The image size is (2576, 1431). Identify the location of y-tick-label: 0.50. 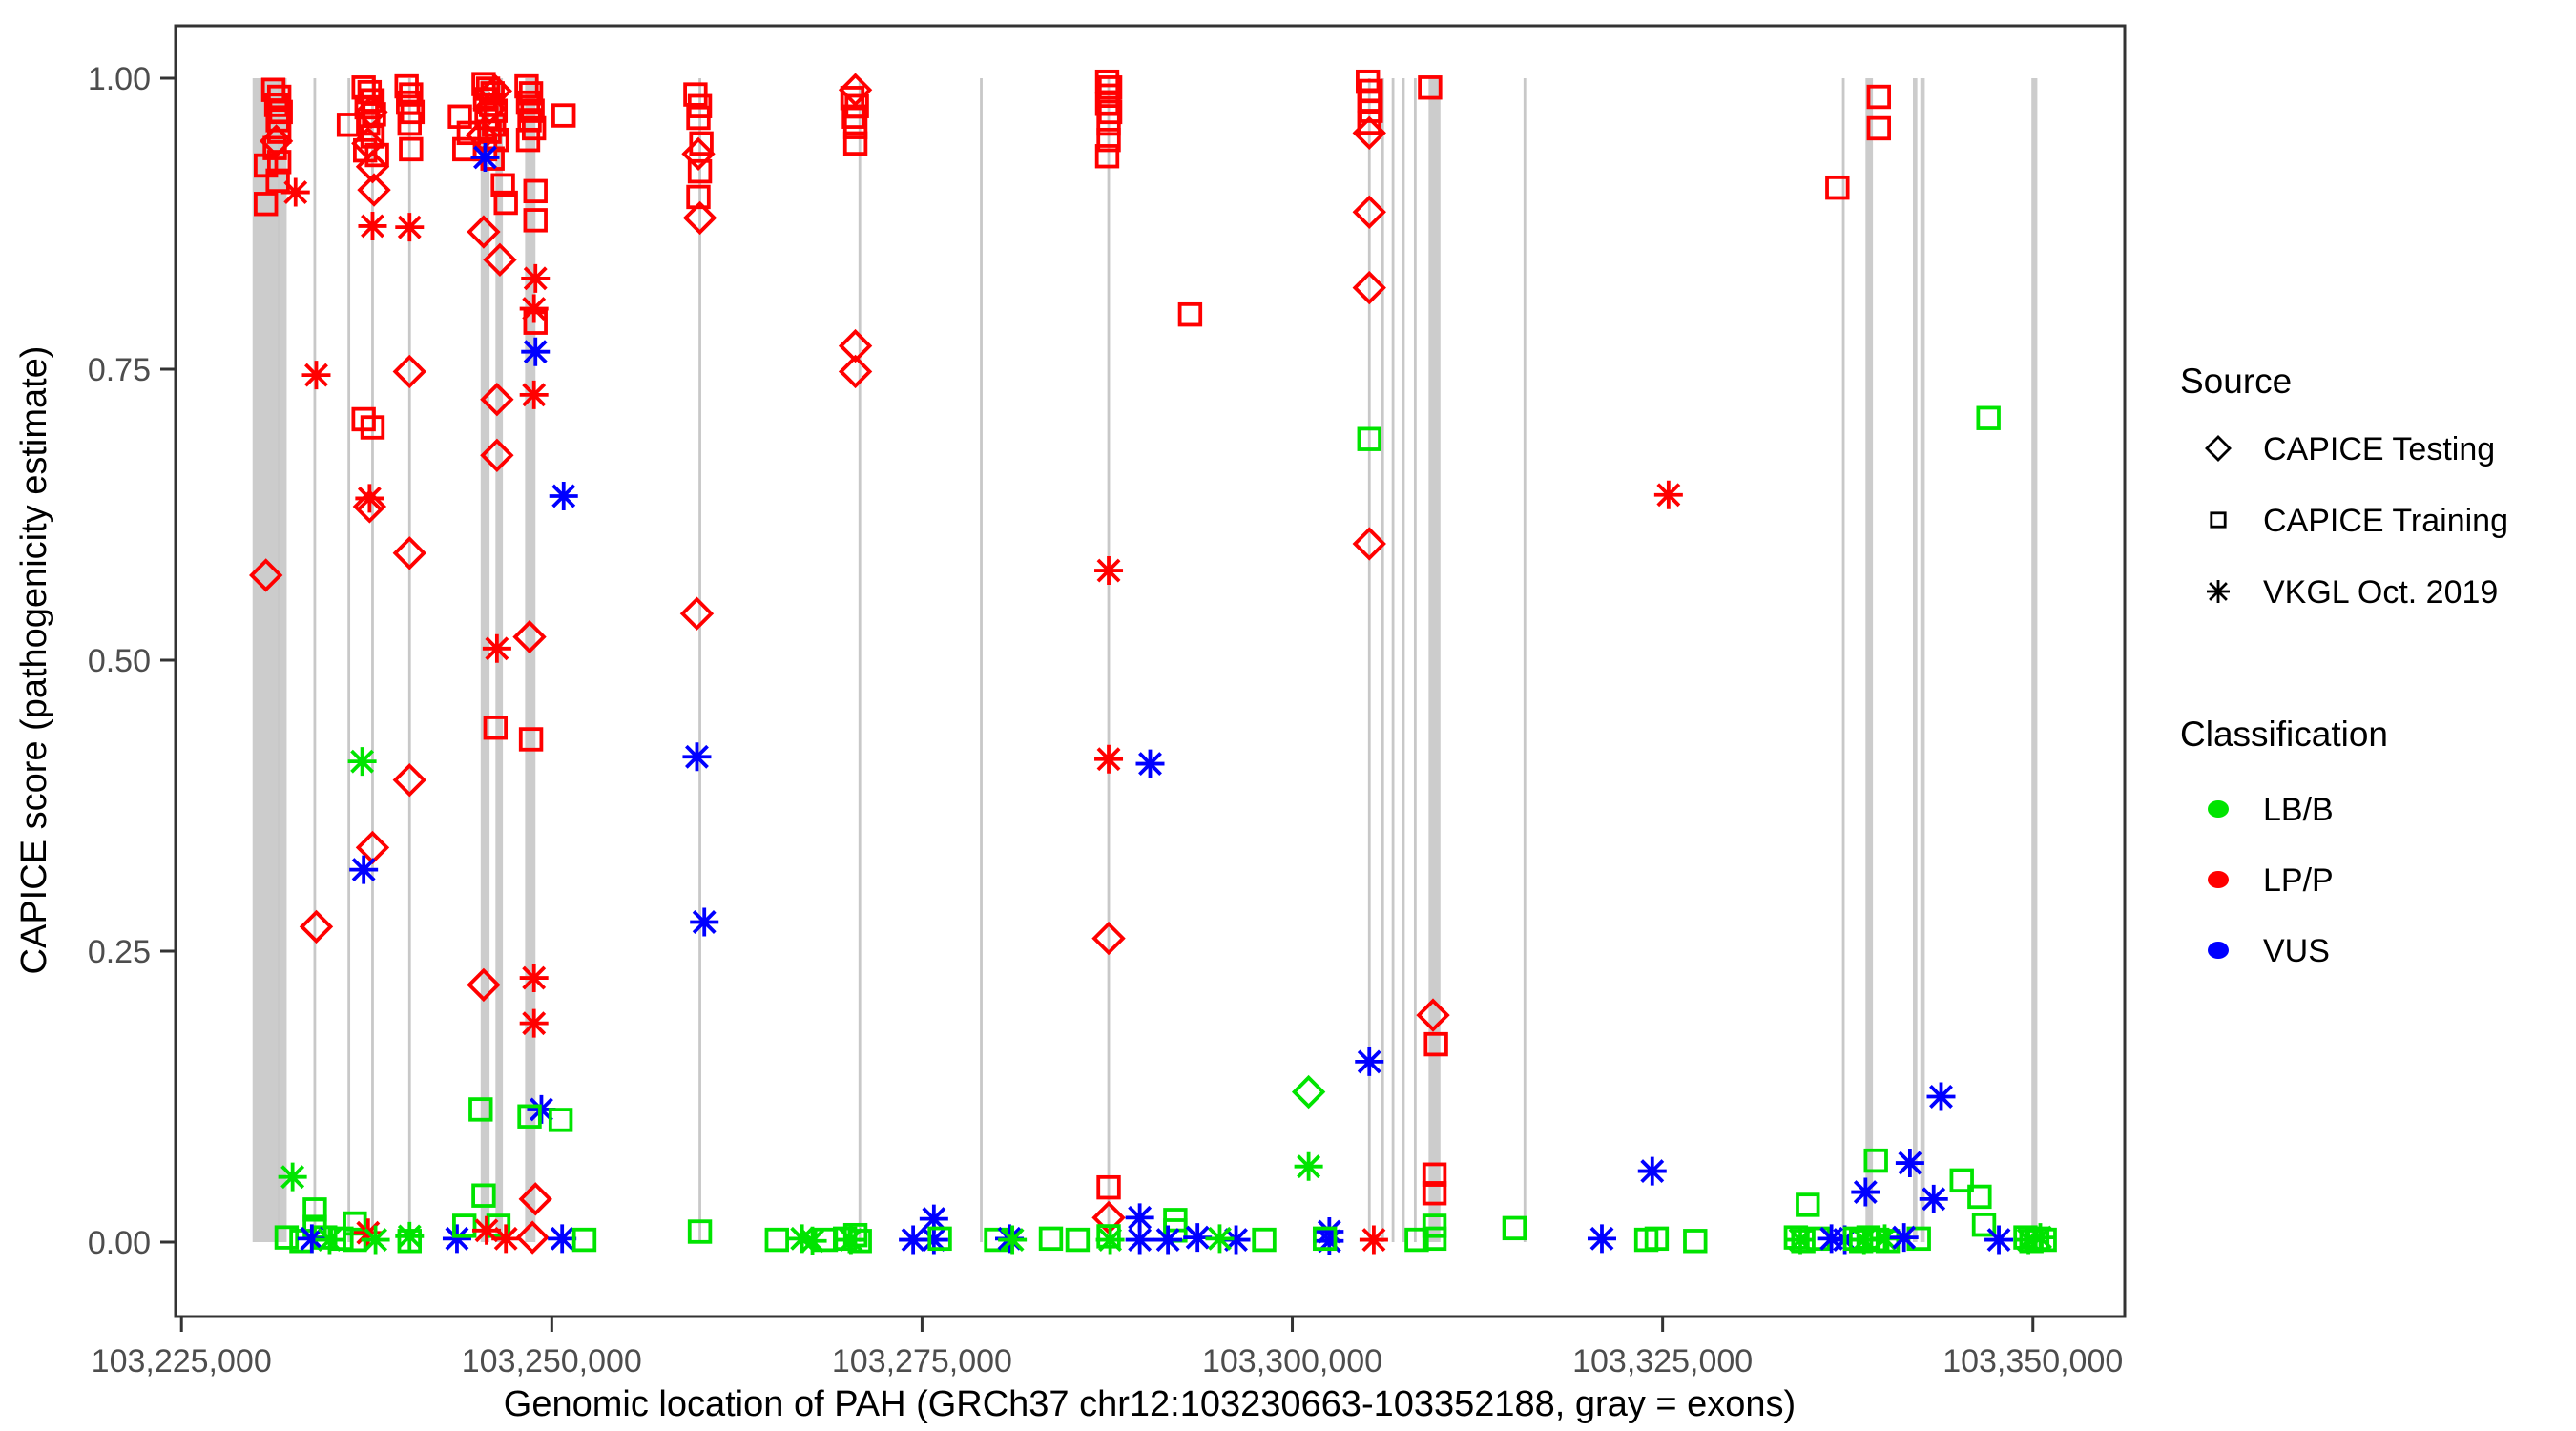
(119, 661).